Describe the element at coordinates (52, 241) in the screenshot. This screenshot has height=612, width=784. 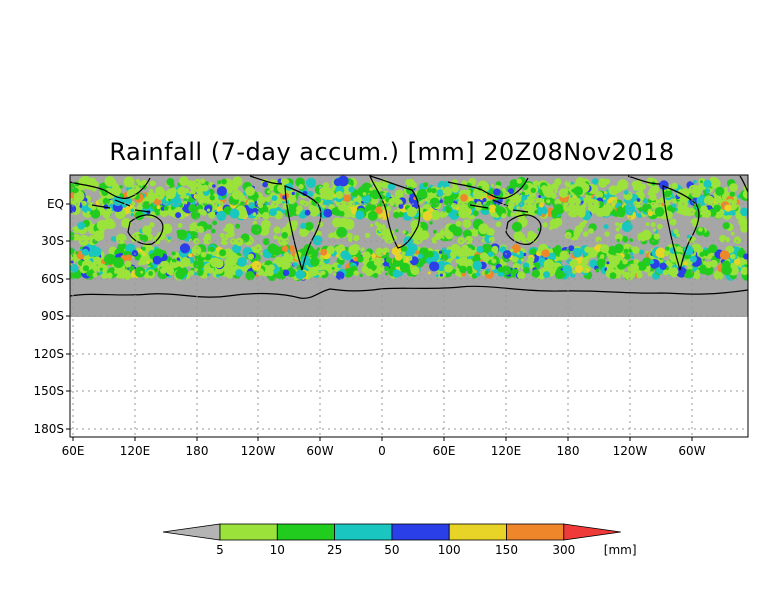
I see `y-tick-label: 30S` at that location.